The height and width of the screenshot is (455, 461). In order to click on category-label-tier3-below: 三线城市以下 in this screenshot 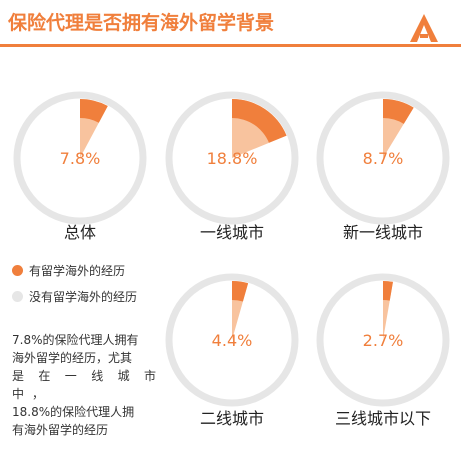, I will do `click(383, 418)`.